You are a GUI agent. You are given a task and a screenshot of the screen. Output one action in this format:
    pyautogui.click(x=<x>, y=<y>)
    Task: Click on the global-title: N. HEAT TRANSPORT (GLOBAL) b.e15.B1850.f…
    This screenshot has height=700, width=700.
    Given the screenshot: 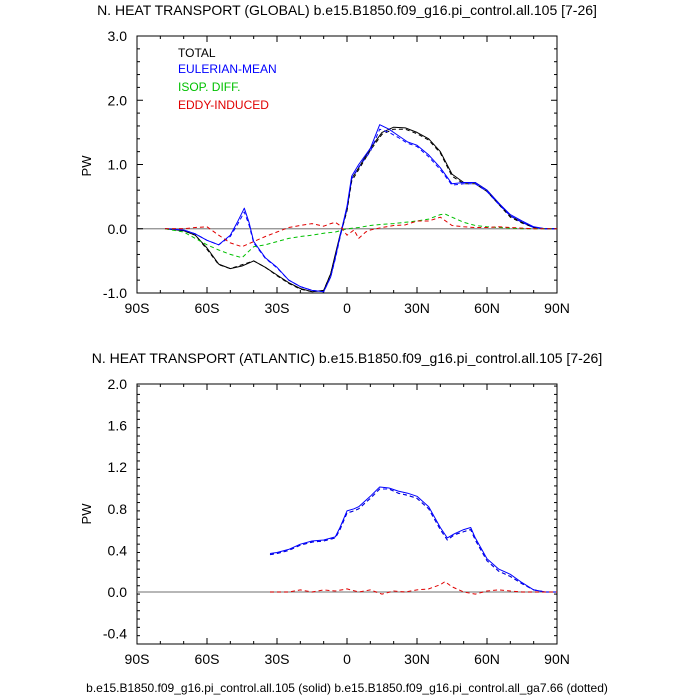 What is the action you would take?
    pyautogui.click(x=347, y=10)
    